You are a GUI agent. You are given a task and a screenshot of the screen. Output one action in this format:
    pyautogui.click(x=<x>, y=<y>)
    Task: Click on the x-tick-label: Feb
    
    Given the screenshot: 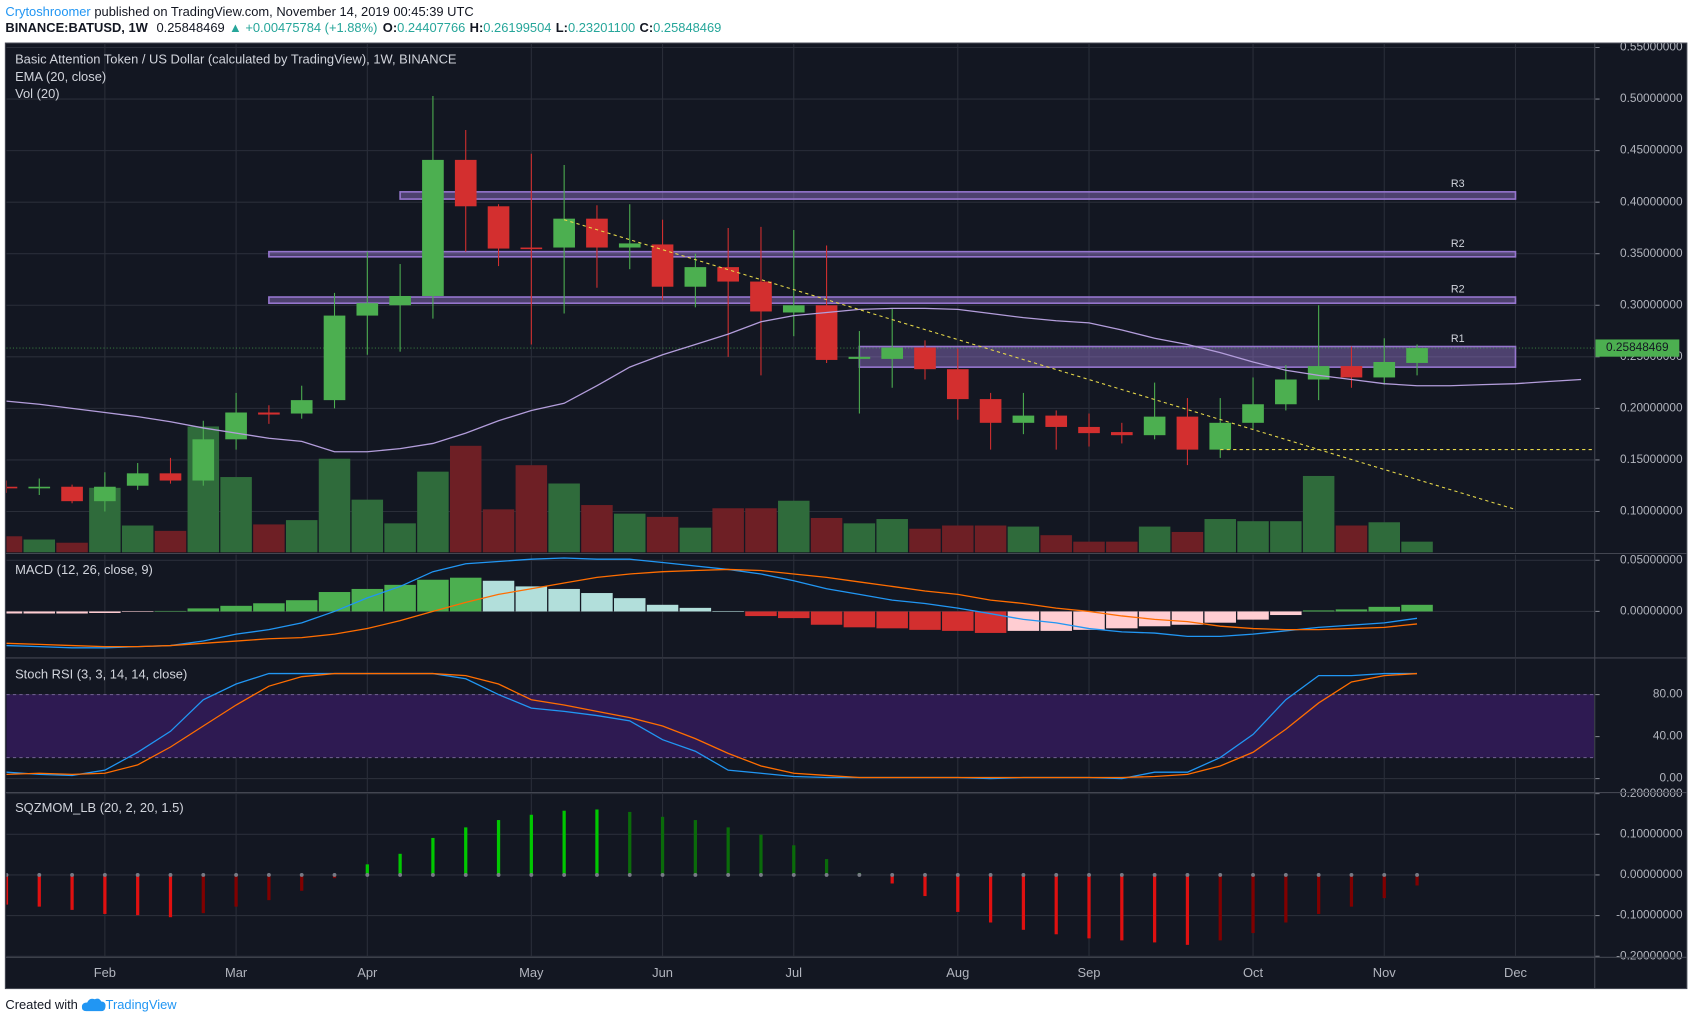 What is the action you would take?
    pyautogui.click(x=105, y=972)
    